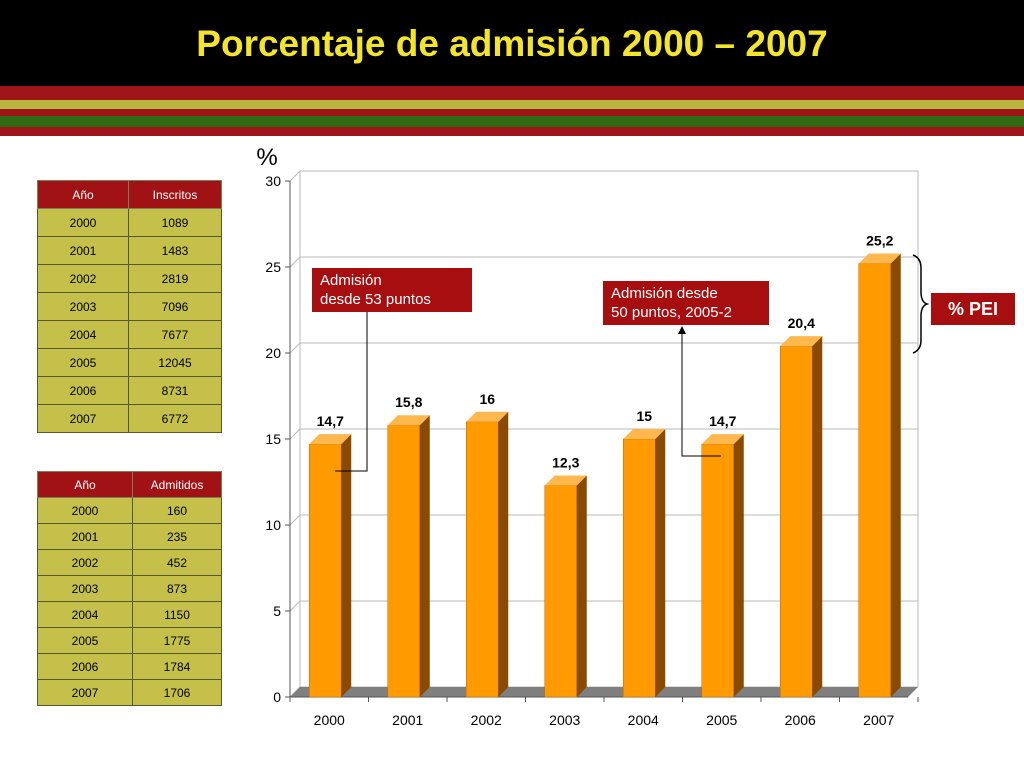 This screenshot has height=768, width=1024. What do you see at coordinates (671, 303) in the screenshot?
I see `callout-50-puntos-text: Admisión desde 50 puntos, 2005-2` at bounding box center [671, 303].